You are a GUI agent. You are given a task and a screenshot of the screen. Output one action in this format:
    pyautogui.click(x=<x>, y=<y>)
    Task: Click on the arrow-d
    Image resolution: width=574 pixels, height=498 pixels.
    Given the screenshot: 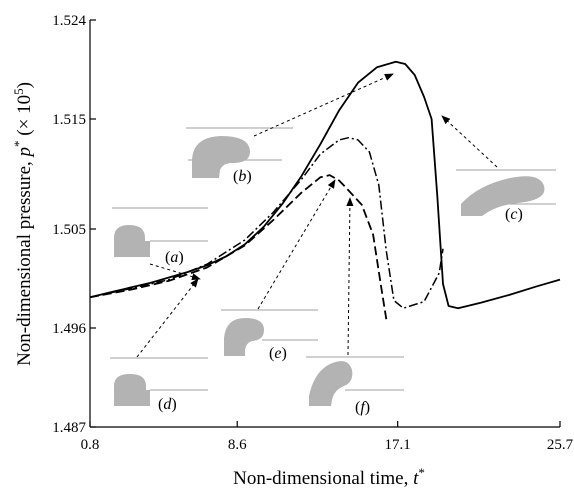 What is the action you would take?
    pyautogui.click(x=167, y=318)
    